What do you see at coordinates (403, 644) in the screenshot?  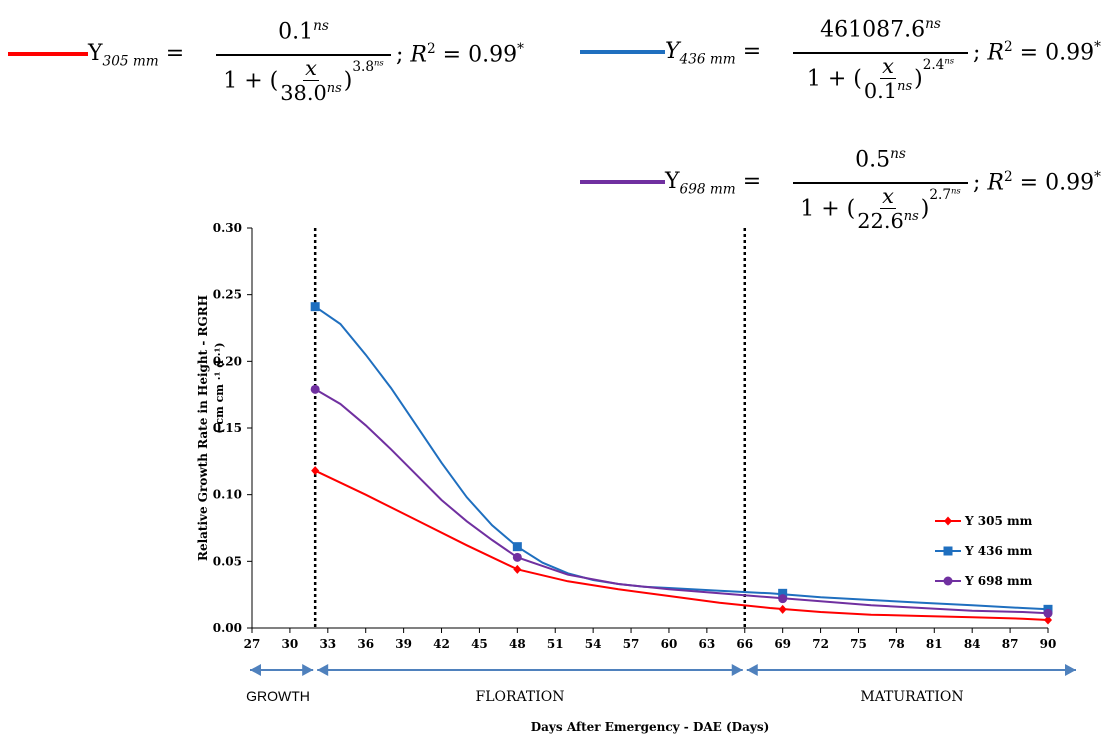 I see `x-tick-label: 39` at bounding box center [403, 644].